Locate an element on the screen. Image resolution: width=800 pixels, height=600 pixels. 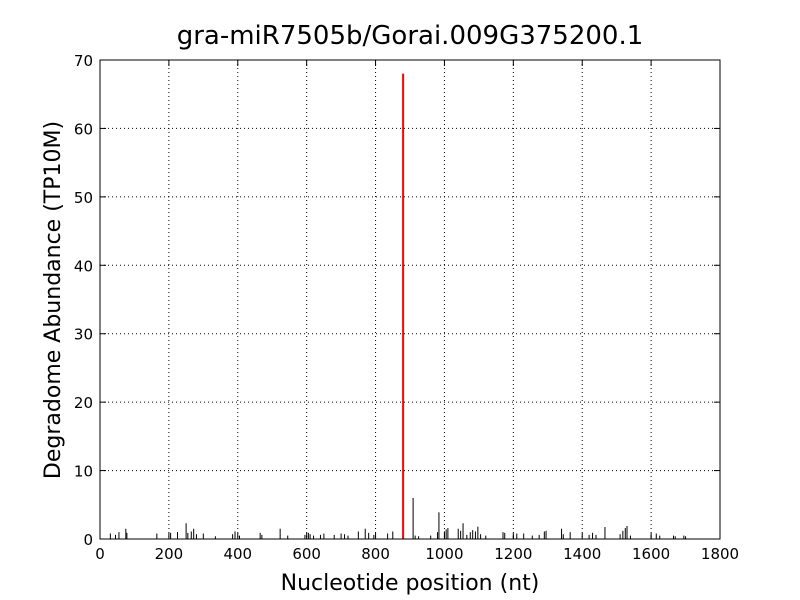
y-tick-label: 0 is located at coordinates (88, 540).